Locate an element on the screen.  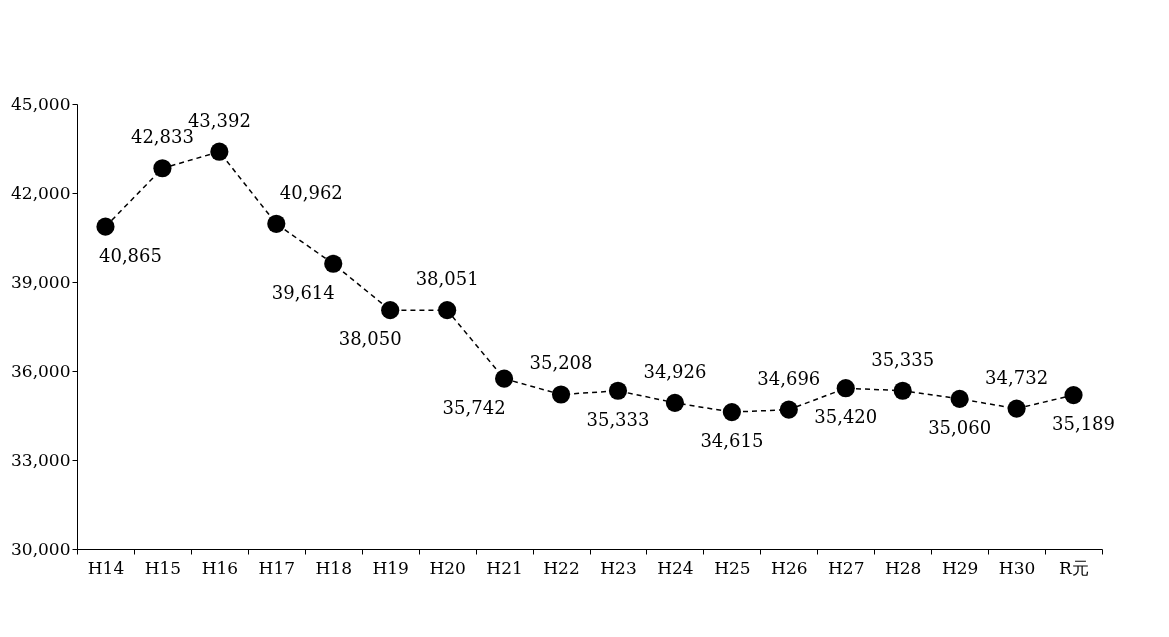
y-tick-label: 45,000 is located at coordinates (41, 103).